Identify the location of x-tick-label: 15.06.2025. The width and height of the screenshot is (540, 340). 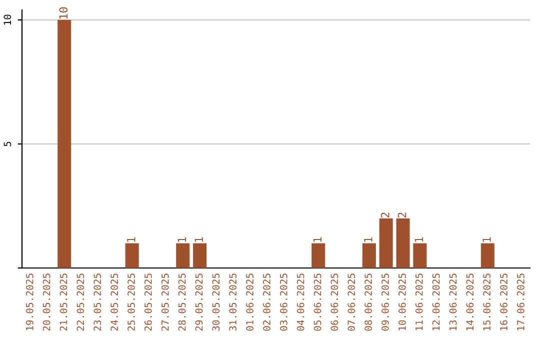
(487, 302).